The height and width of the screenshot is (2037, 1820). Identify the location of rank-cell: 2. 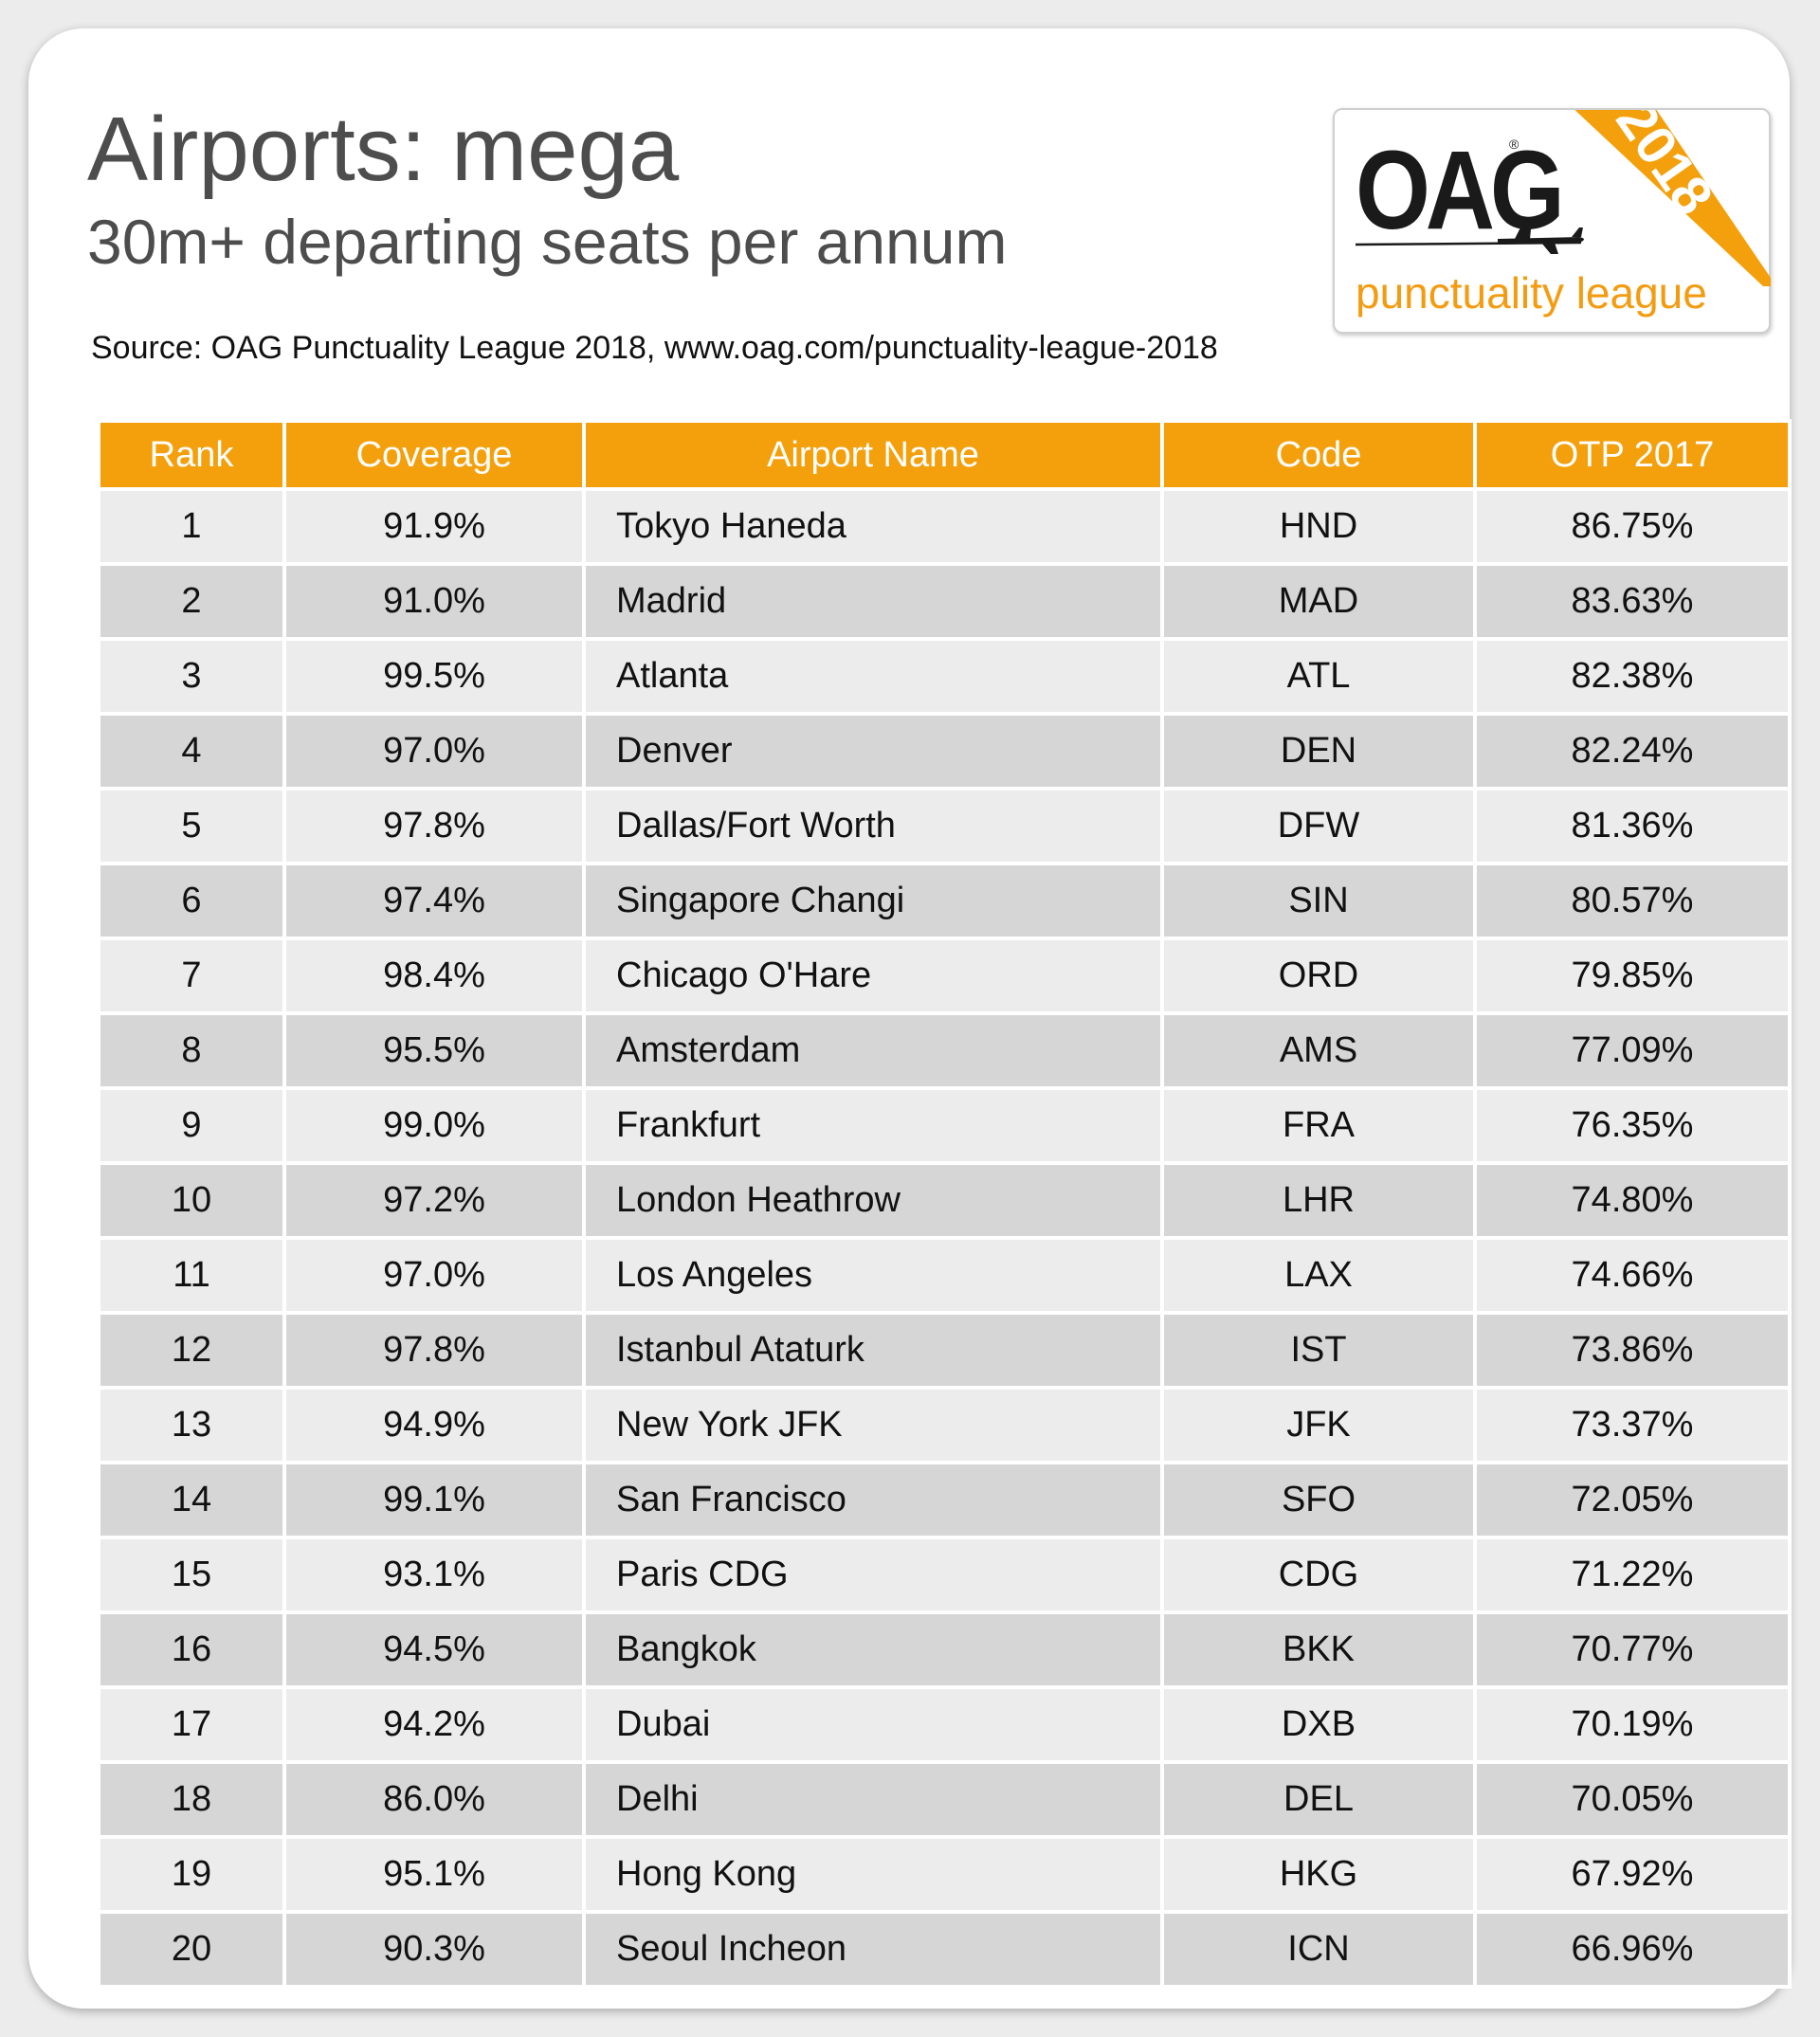
(191, 601).